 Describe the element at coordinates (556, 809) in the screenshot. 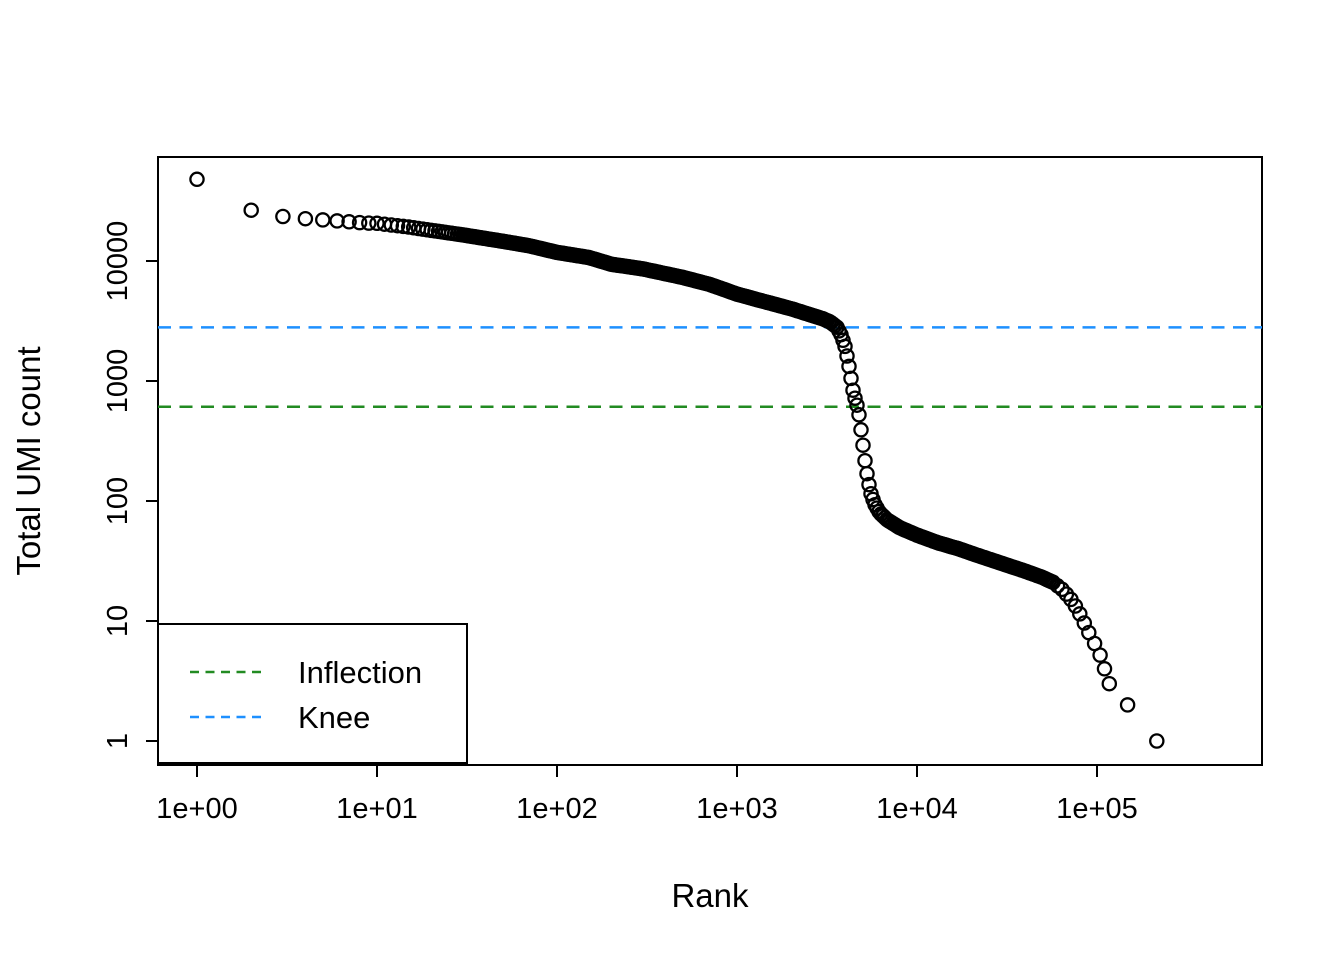

I see `x-tick-label: 1e+02` at that location.